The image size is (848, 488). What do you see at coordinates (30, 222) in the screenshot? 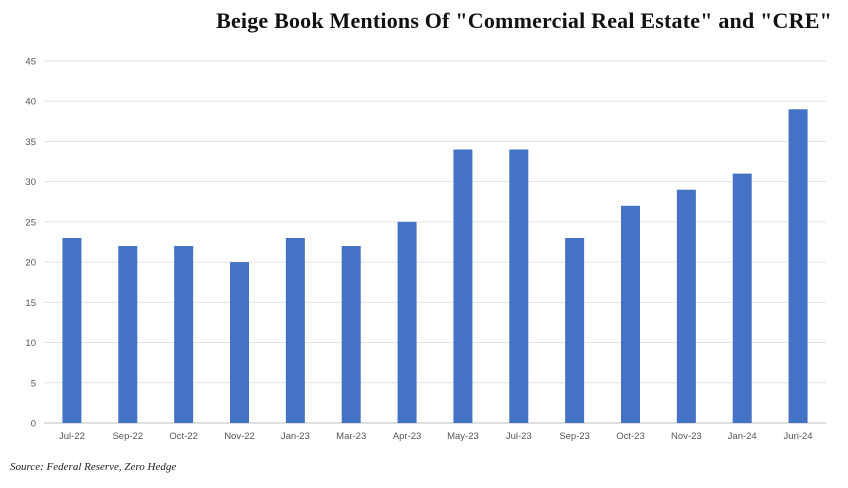
I see `y-tick-label: 25` at bounding box center [30, 222].